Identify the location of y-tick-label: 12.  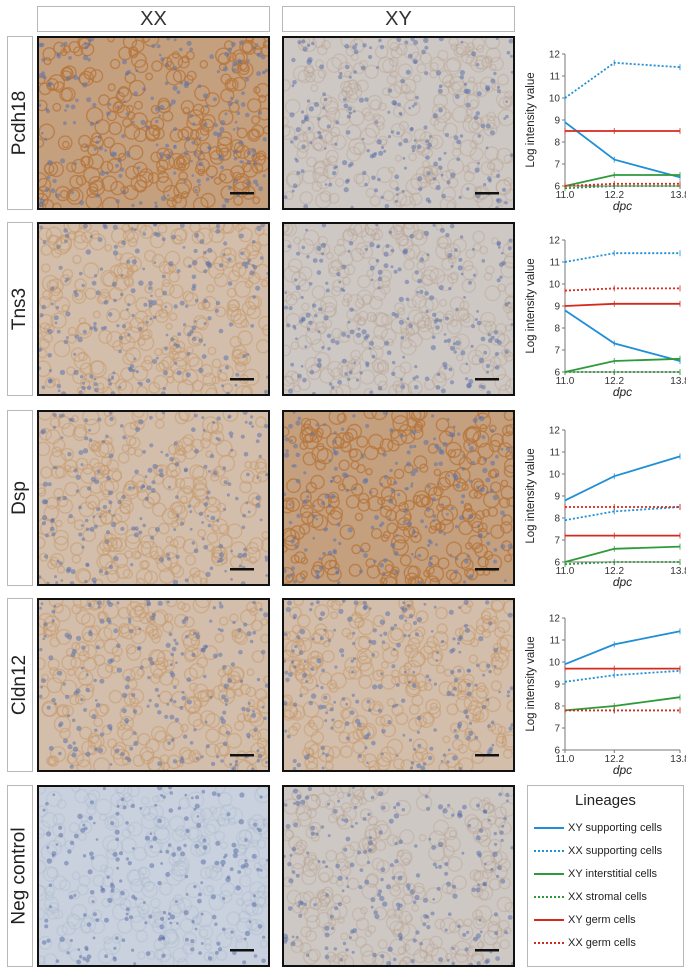
(555, 431).